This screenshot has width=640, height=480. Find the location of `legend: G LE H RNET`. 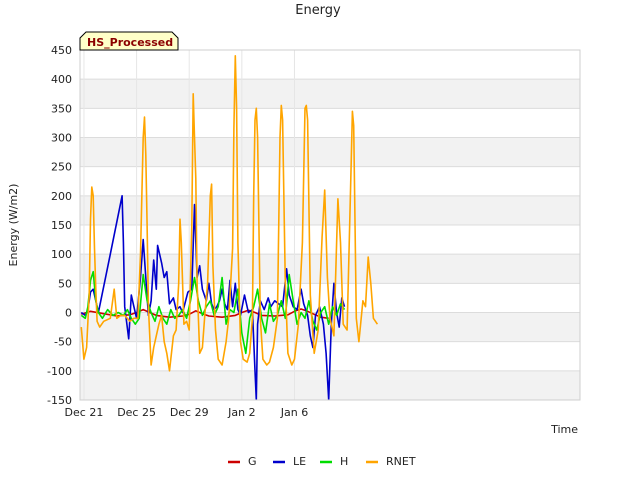

legend: G LE H RNET is located at coordinates (322, 461).